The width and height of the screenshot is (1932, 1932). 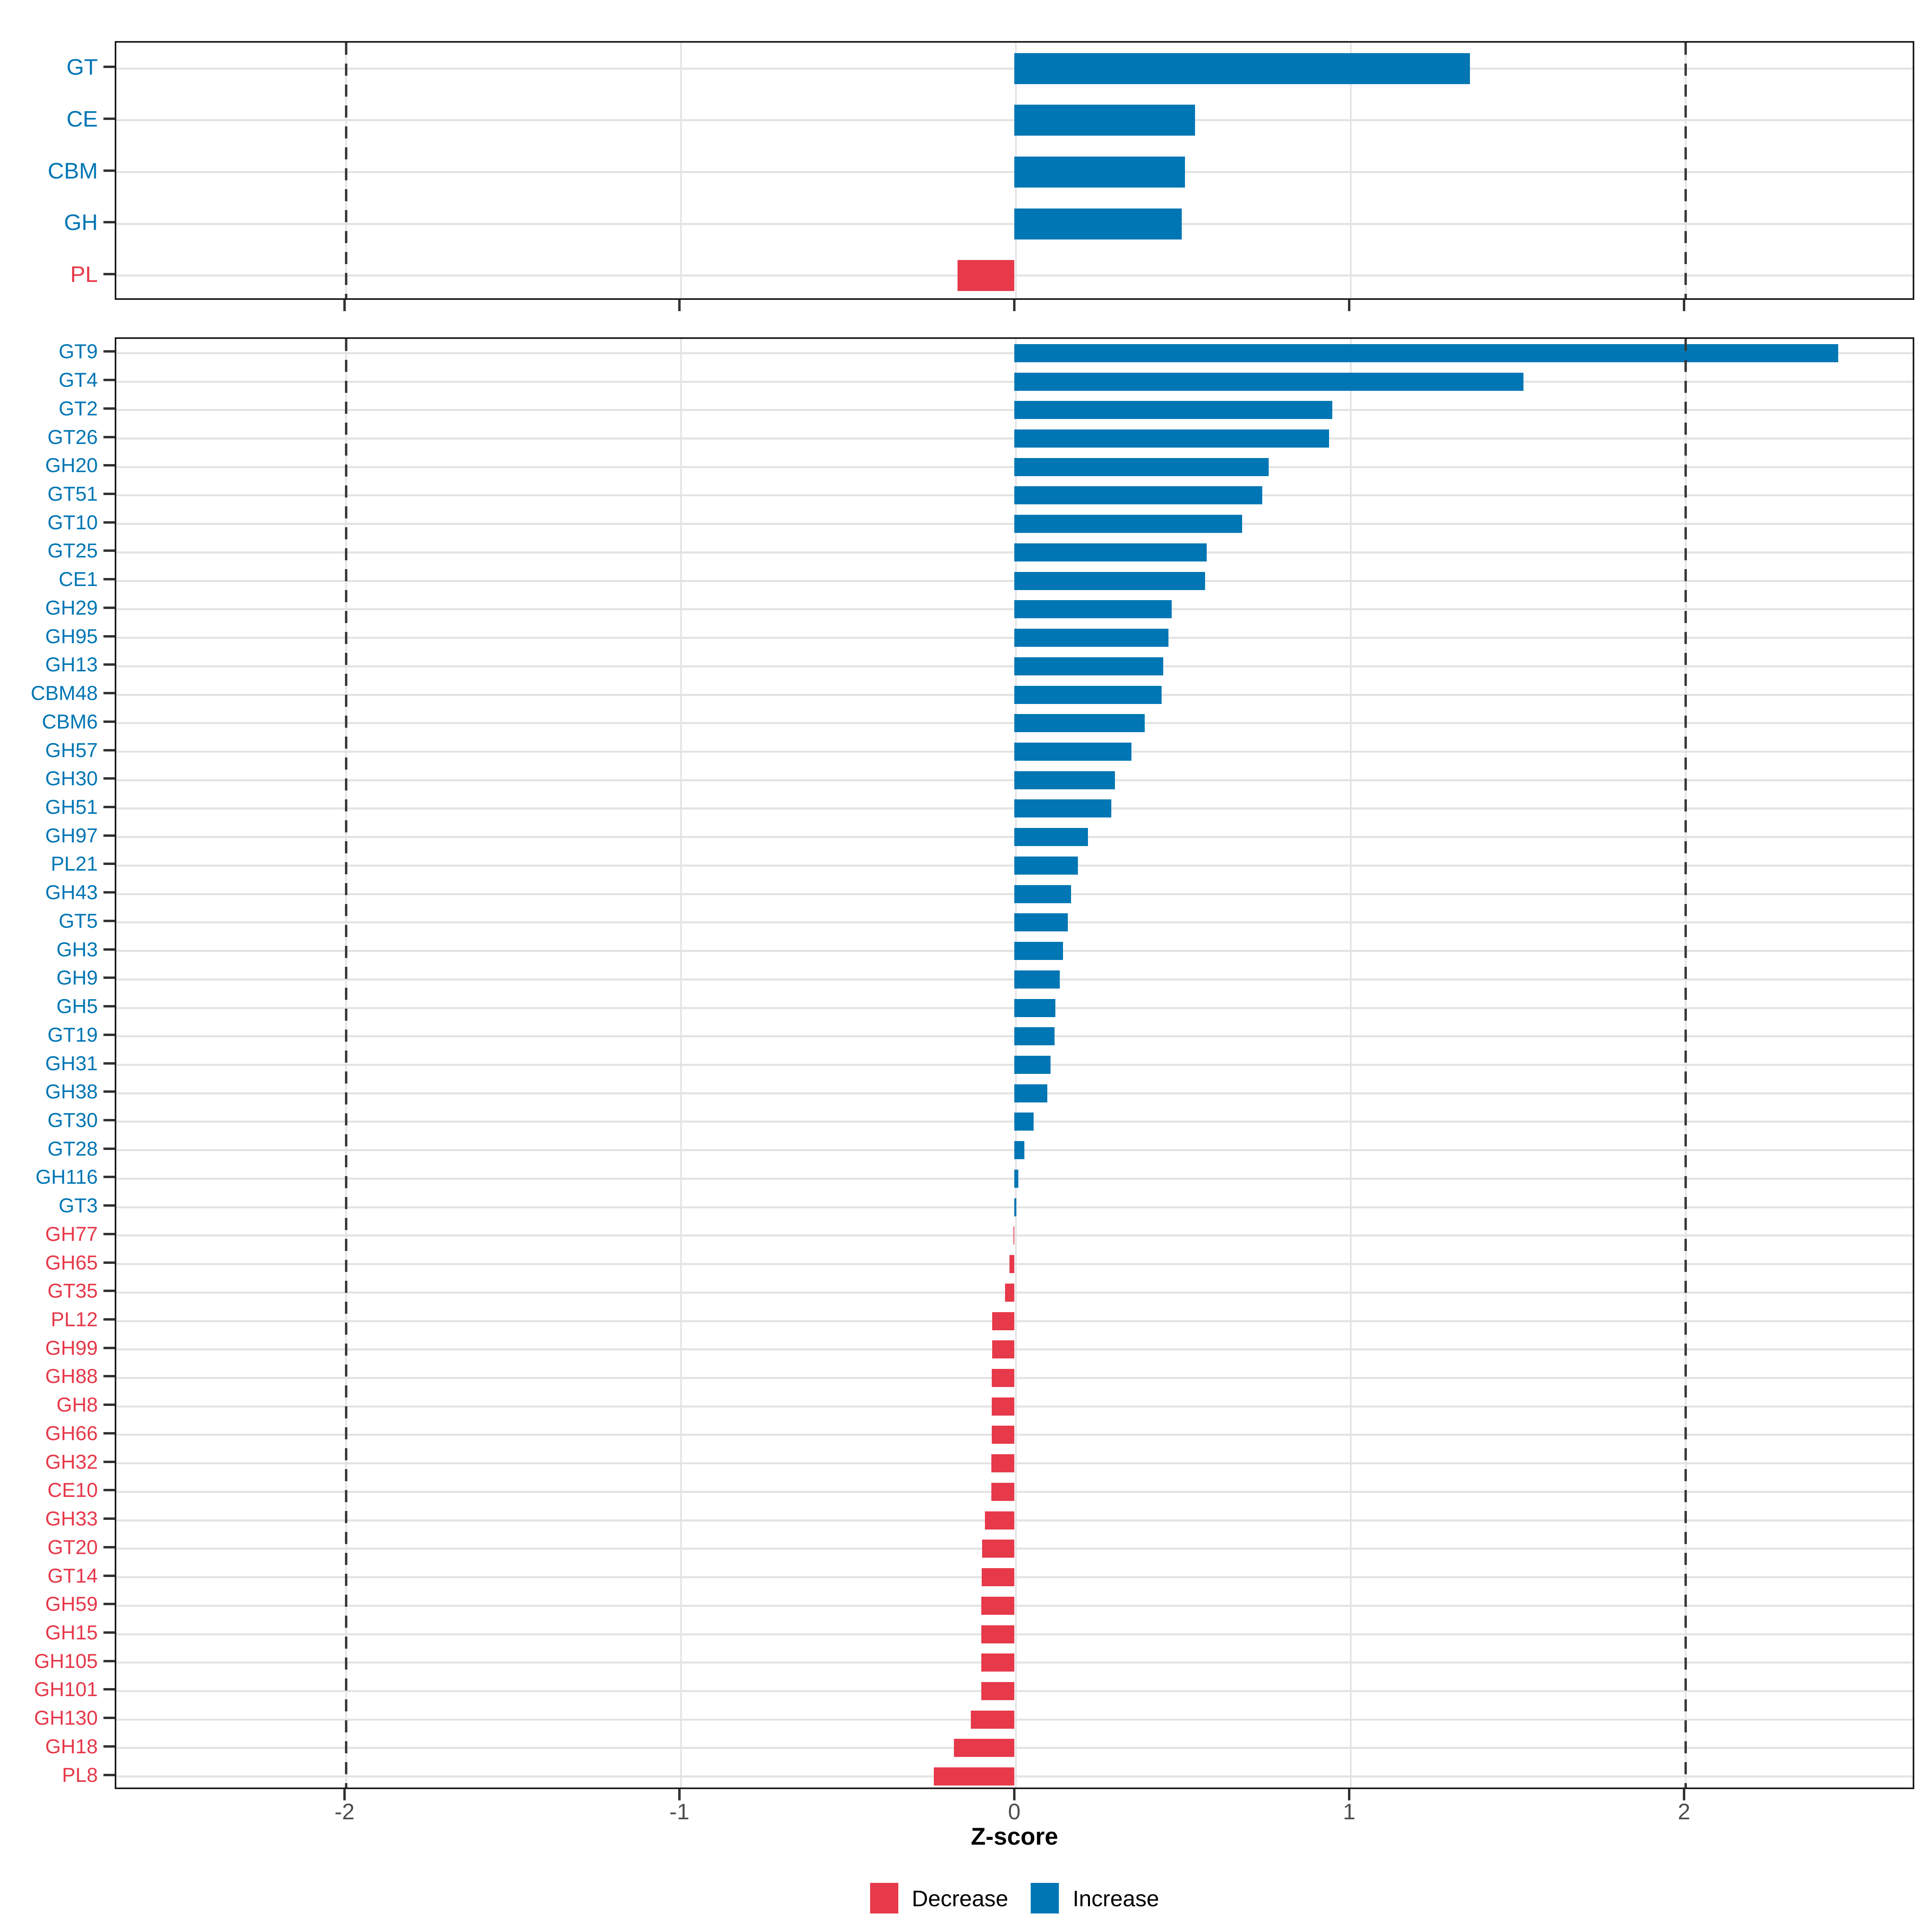 I want to click on category-label-GH99: GH99, so click(x=71, y=1347).